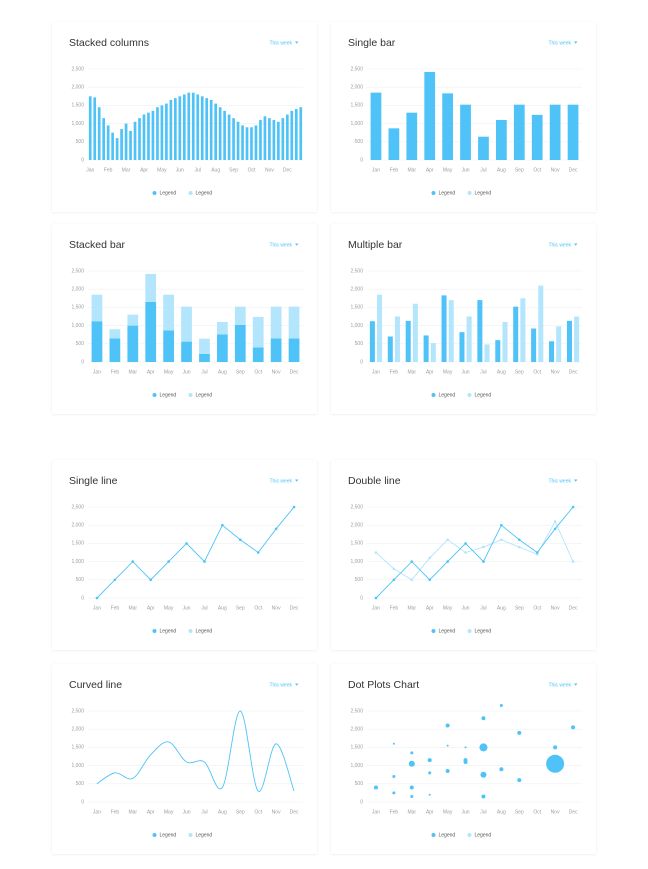 The image size is (648, 869). I want to click on x-tick-label: Sep, so click(519, 608).